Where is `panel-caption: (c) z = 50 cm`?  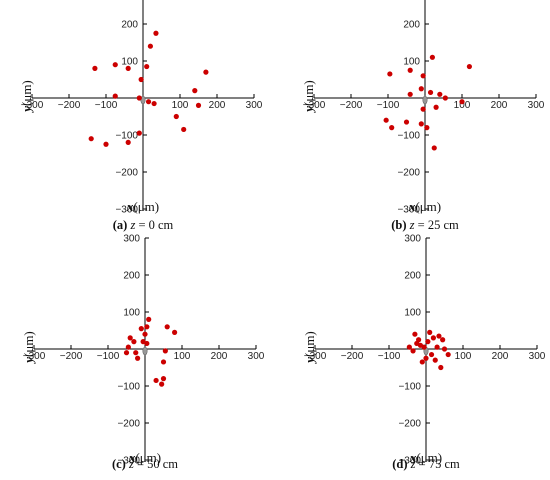
panel-caption: (c) z = 50 cm is located at coordinates (145, 464).